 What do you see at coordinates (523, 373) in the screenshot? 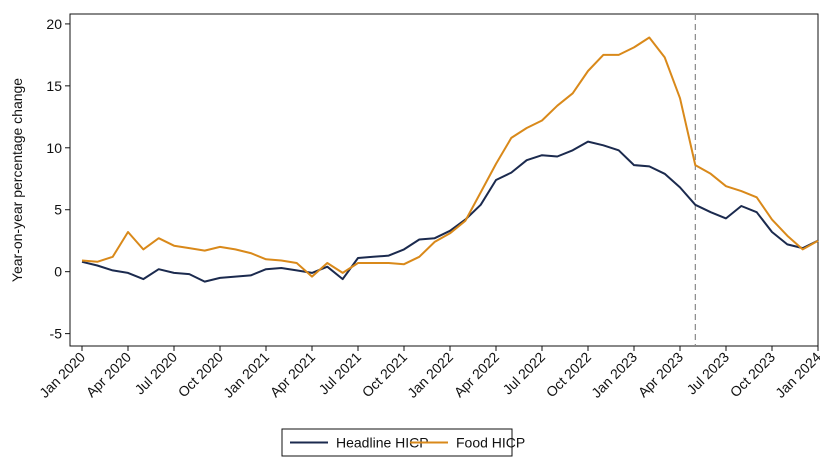
I see `x-tick-label: Jul 2022` at bounding box center [523, 373].